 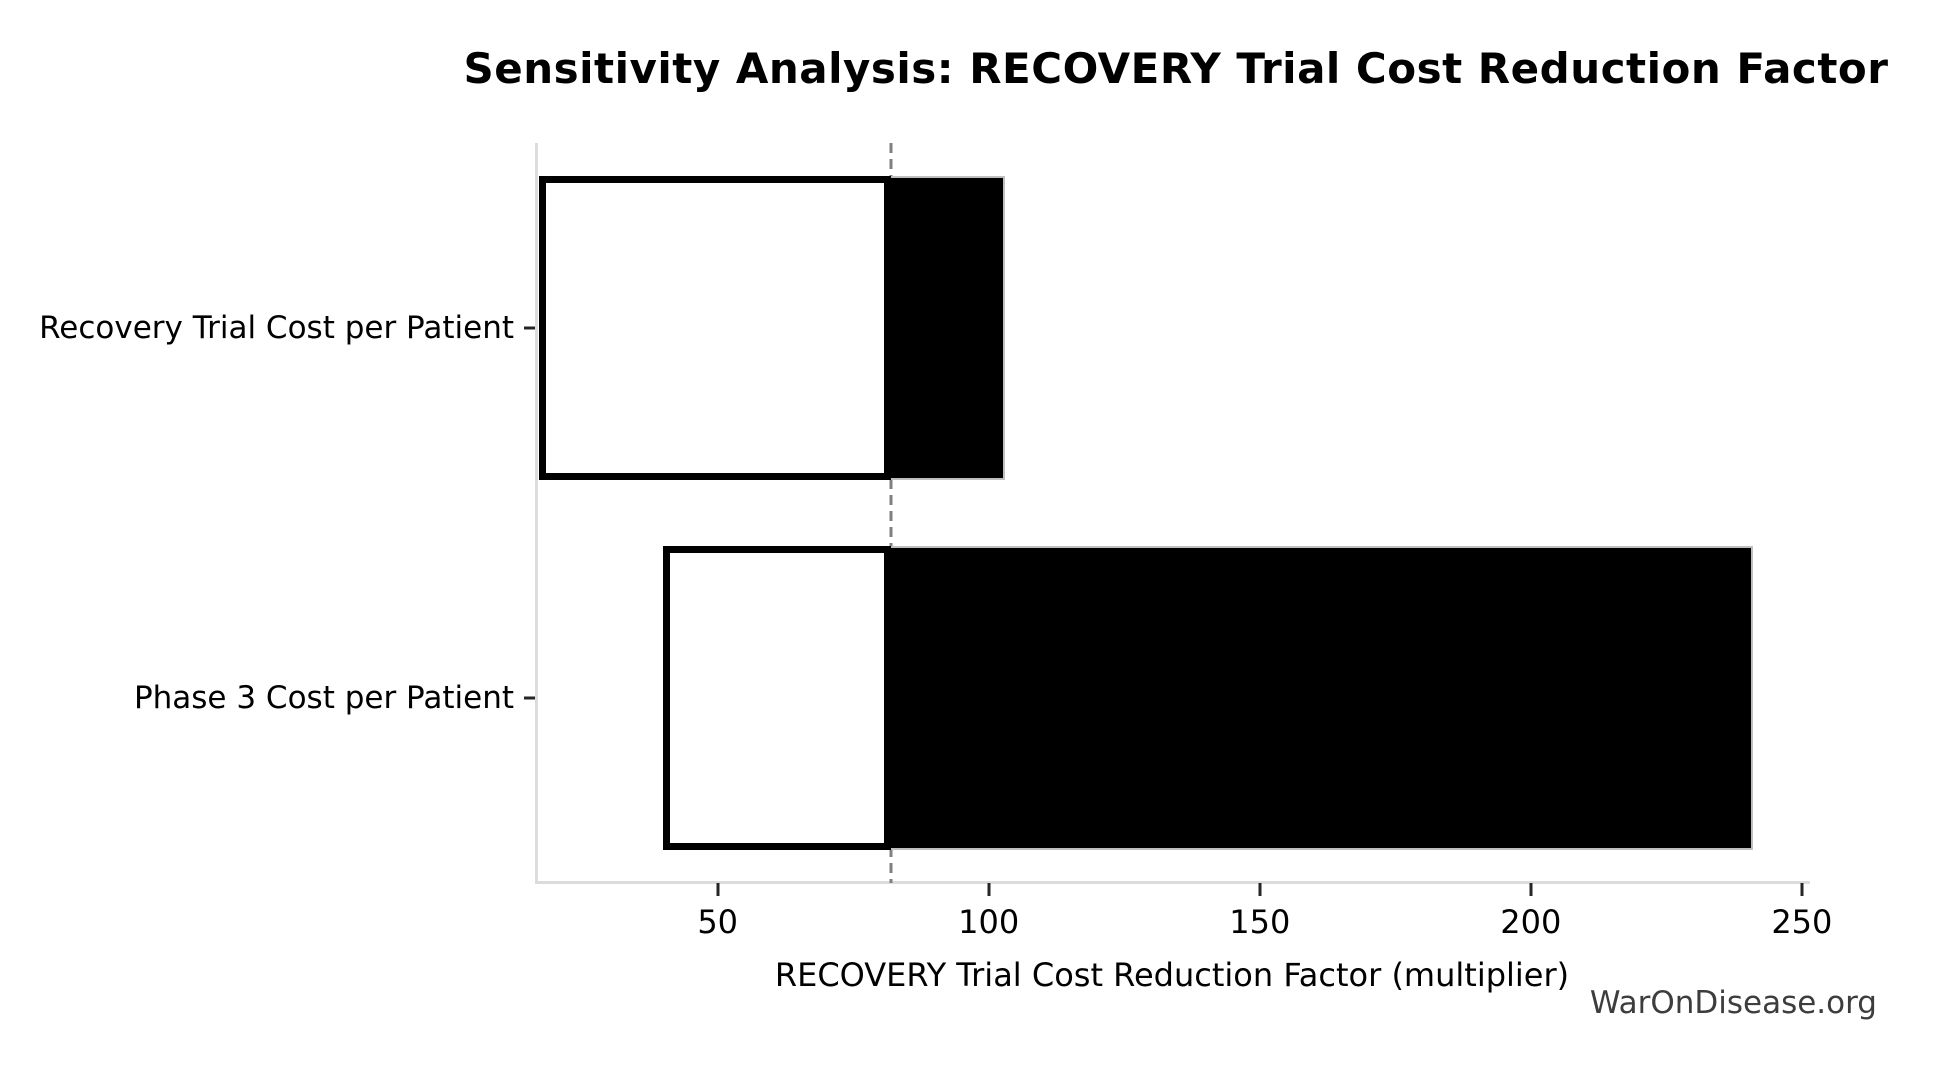 I want to click on x-tick-label: 250, so click(x=1802, y=922).